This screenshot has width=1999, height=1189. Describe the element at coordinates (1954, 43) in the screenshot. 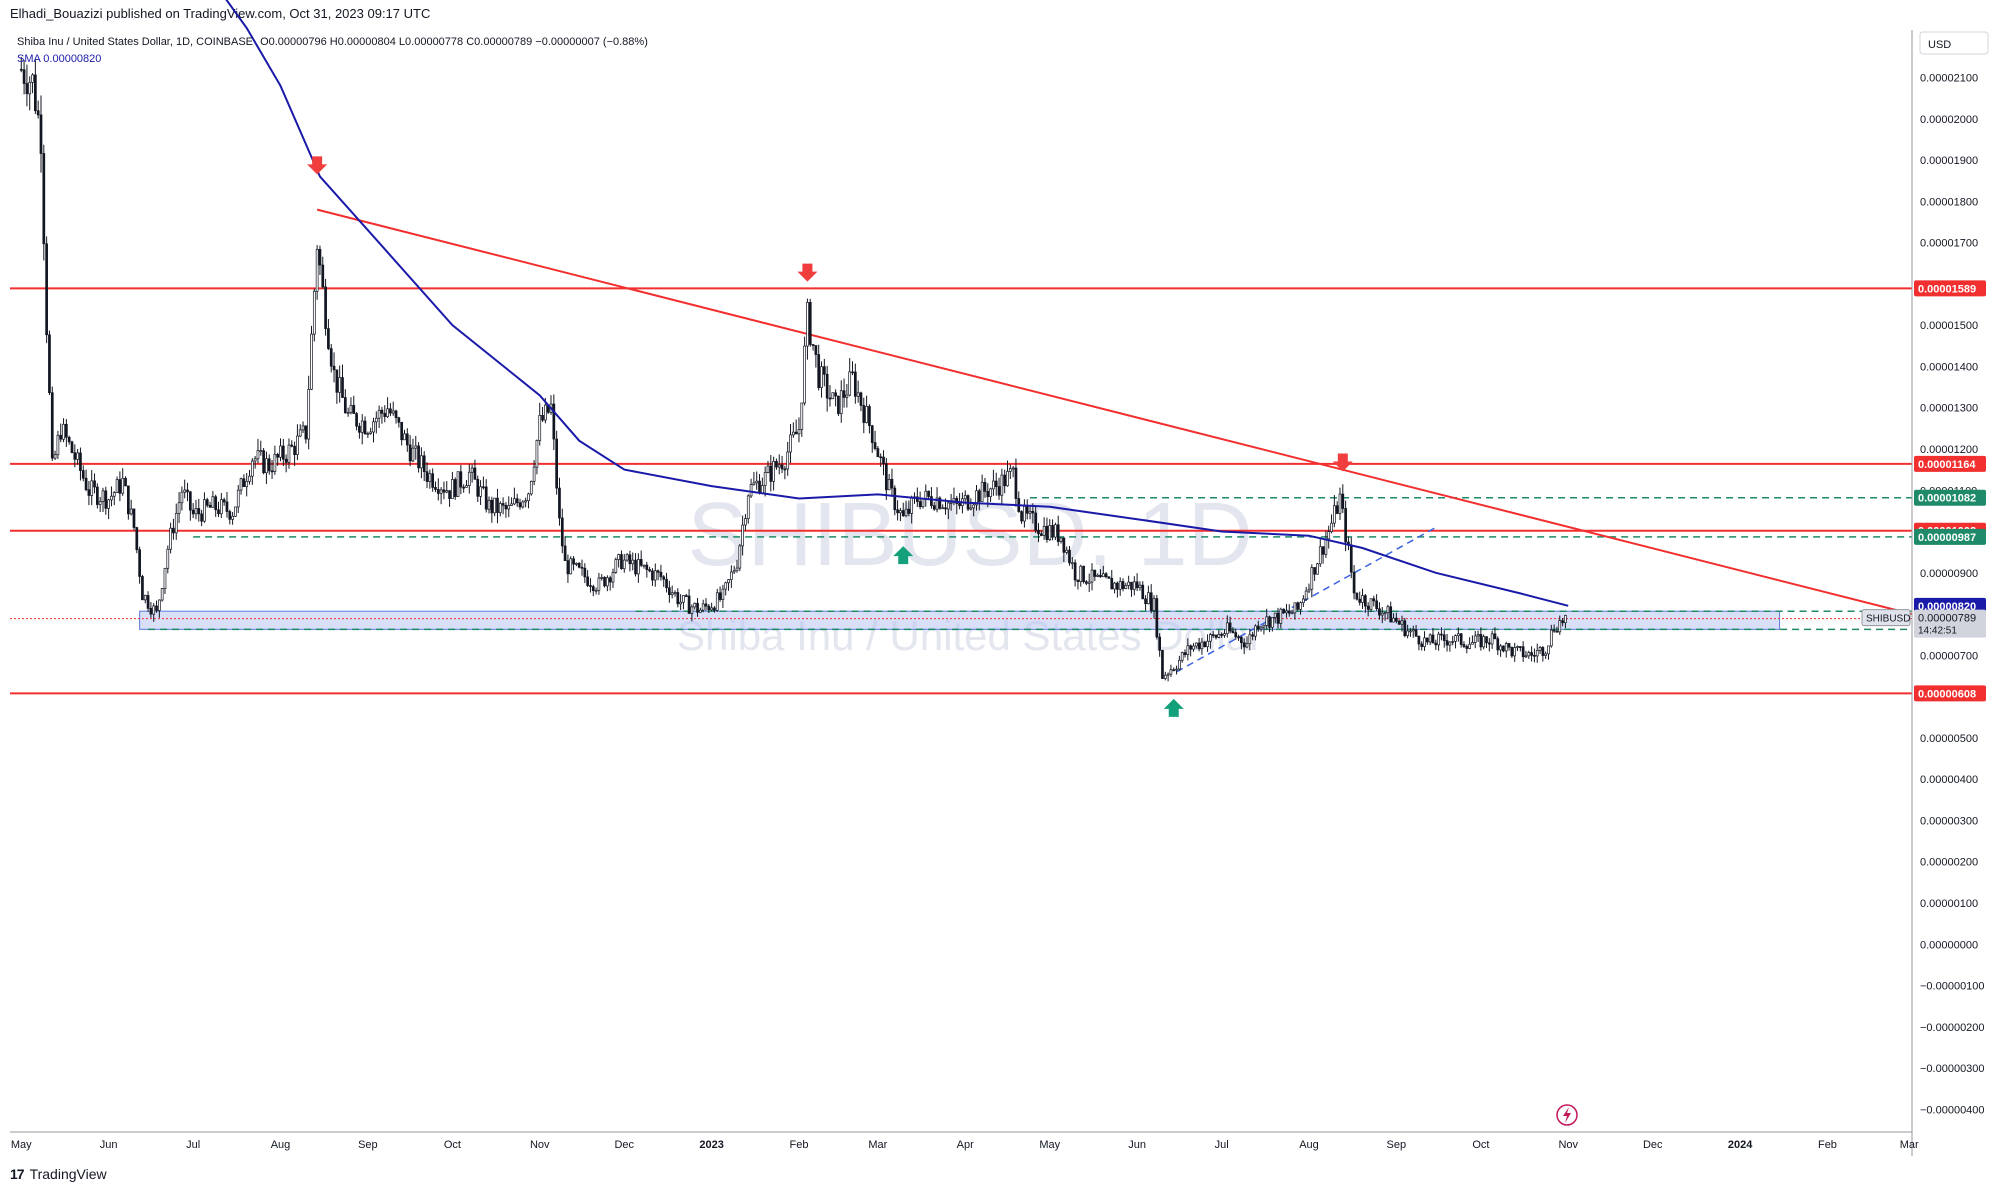

I see `currency-selector` at that location.